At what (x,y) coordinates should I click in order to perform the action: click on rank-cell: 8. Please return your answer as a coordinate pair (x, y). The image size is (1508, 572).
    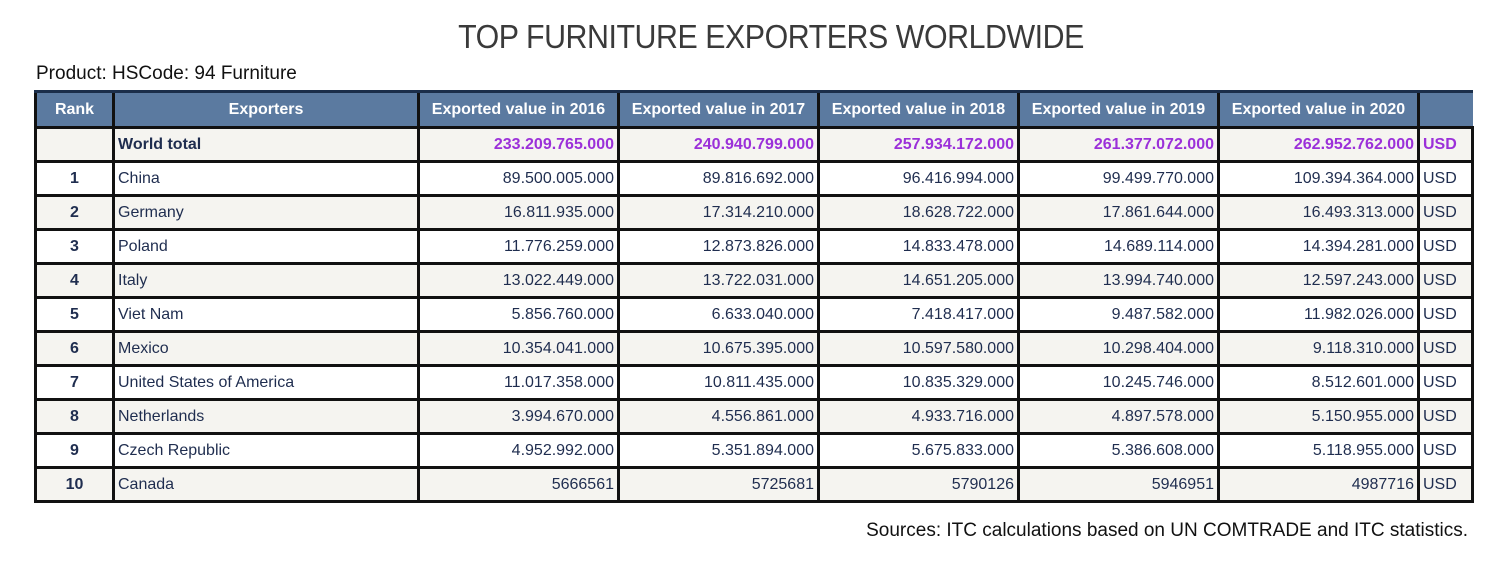
    Looking at the image, I should click on (74, 416).